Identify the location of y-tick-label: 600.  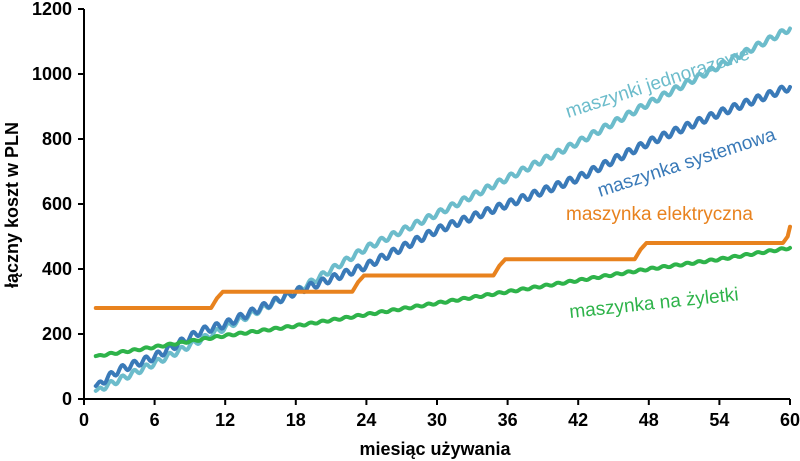
(57, 204).